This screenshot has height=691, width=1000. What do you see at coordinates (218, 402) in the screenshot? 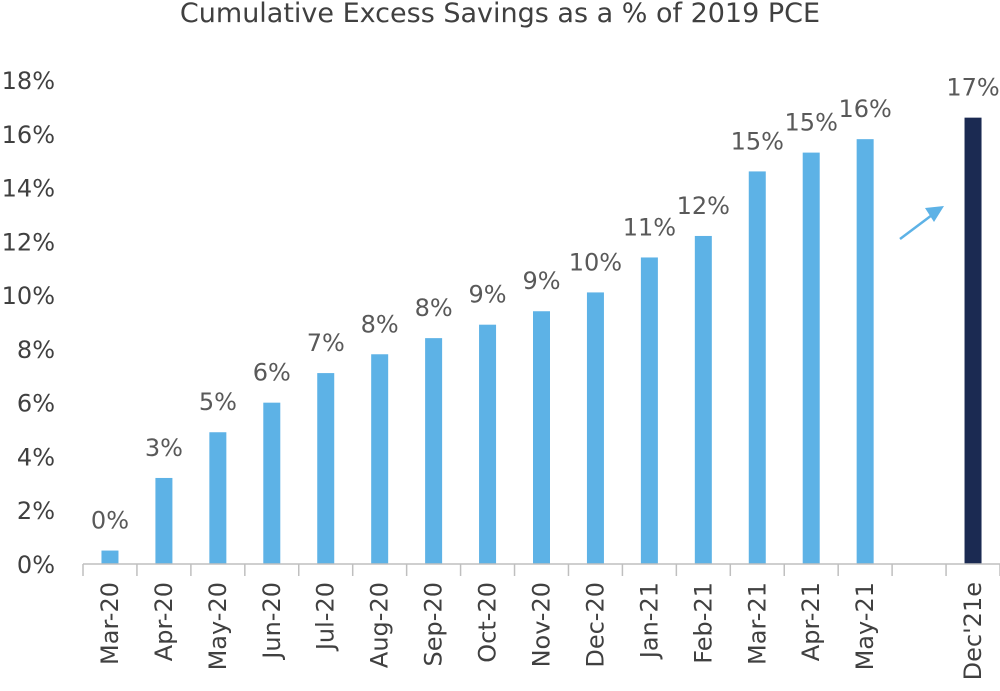
I see `data-label: 5%` at bounding box center [218, 402].